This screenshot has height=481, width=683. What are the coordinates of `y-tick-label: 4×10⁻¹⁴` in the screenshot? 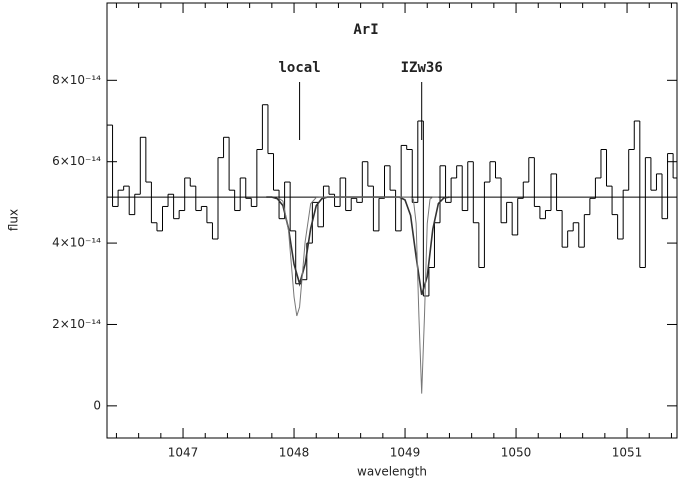 It's located at (76, 243).